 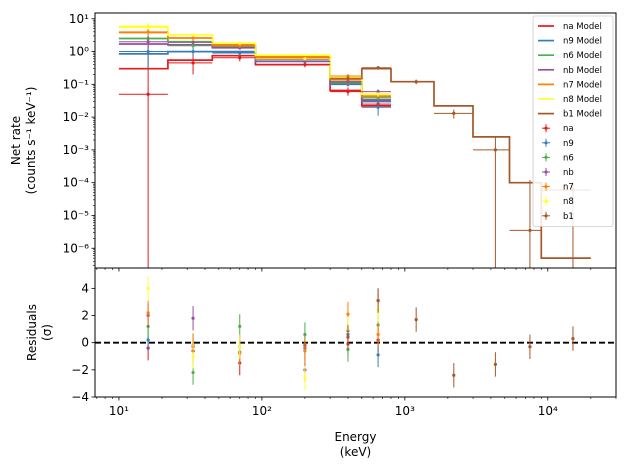 I want to click on x-tick-label: 10¹, so click(x=119, y=411).